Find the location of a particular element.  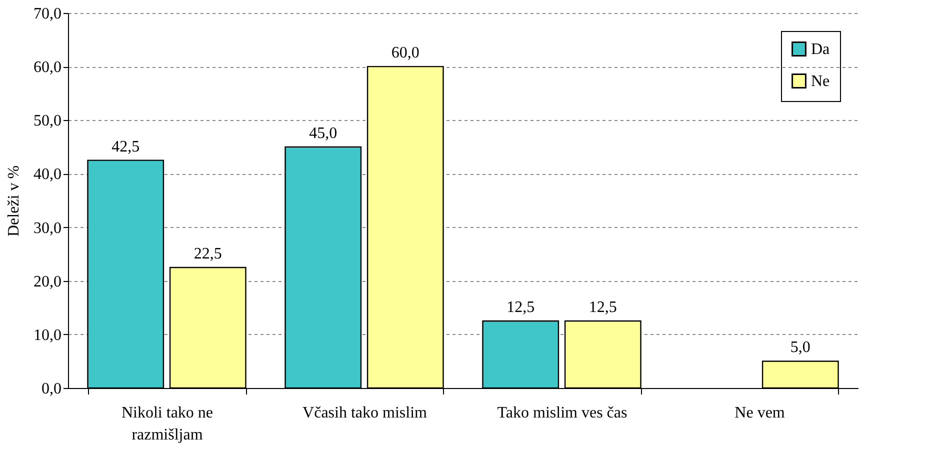

data-label: 5,0 is located at coordinates (800, 347).